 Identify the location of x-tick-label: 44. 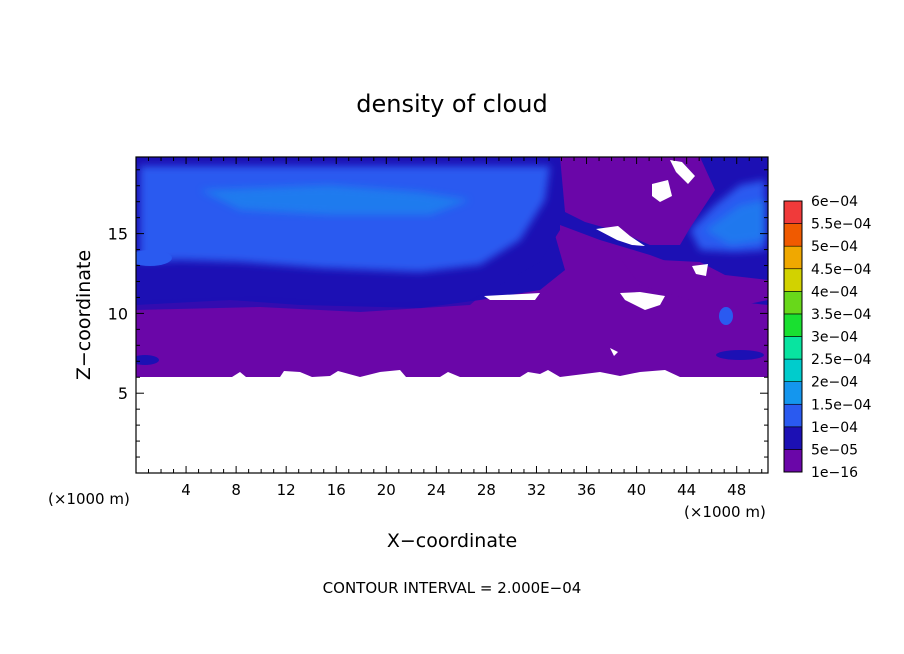
(686, 490).